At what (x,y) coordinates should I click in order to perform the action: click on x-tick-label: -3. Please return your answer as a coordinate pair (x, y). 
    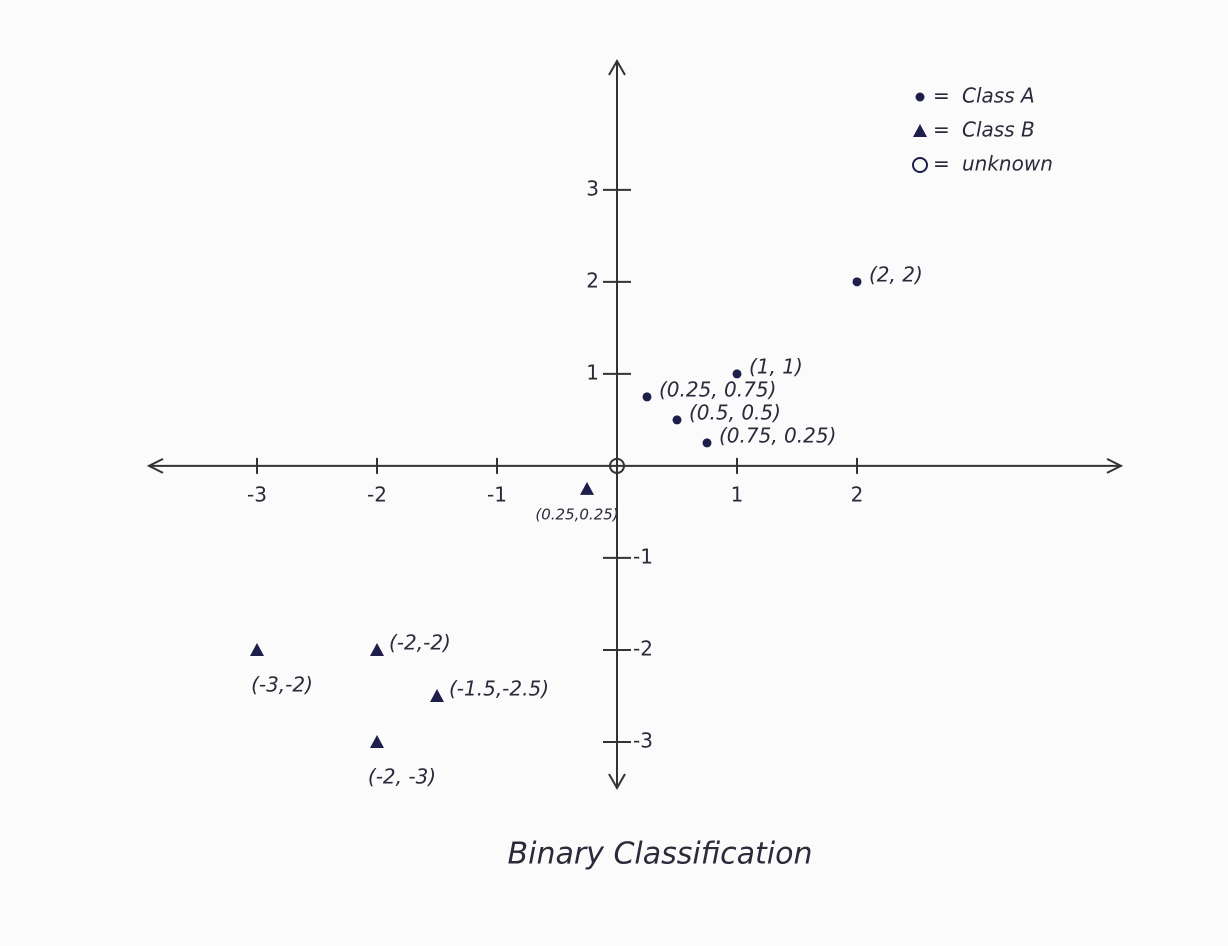
    Looking at the image, I should click on (257, 494).